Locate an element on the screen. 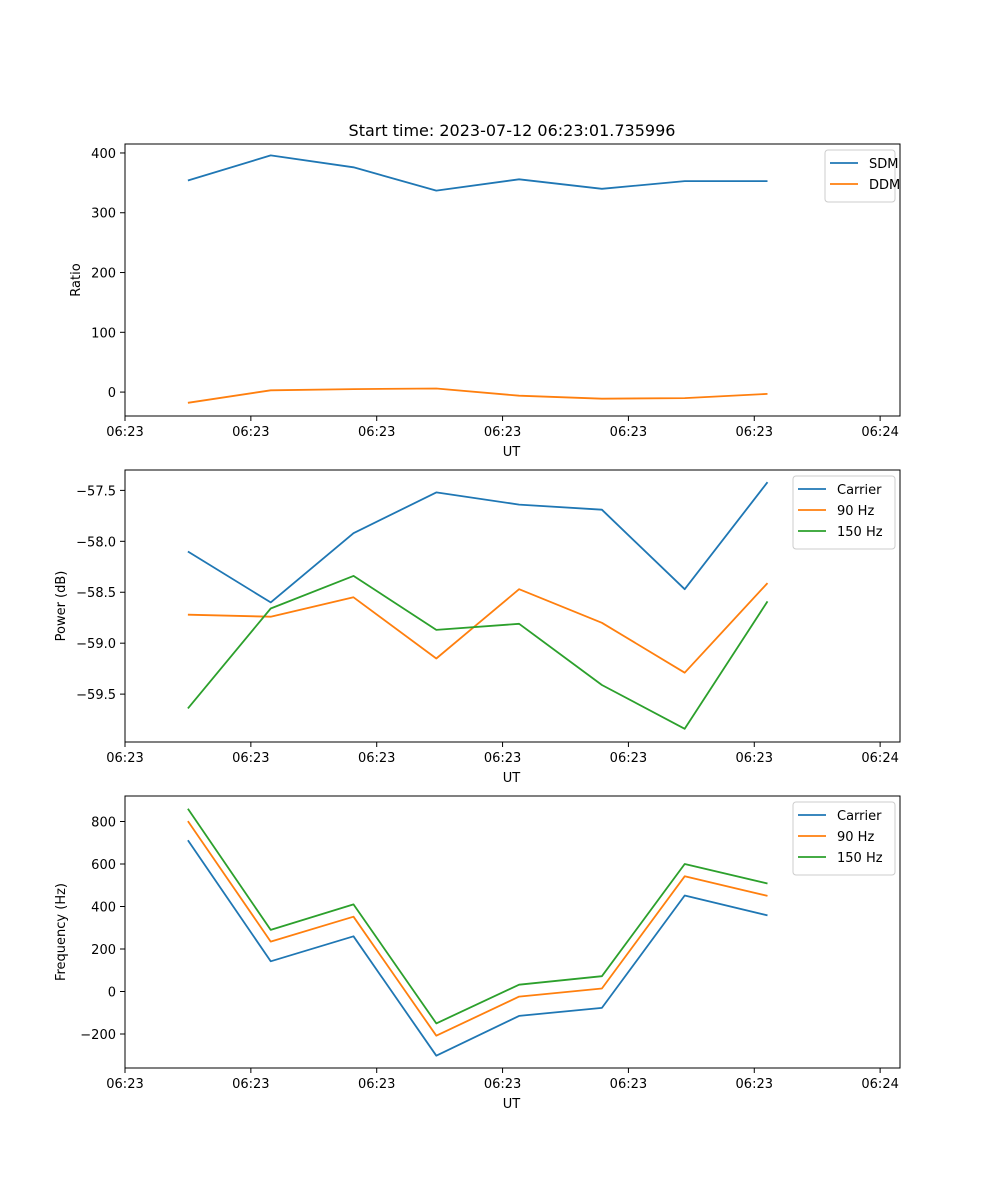  y-tick-label: −58.0 is located at coordinates (96, 542).